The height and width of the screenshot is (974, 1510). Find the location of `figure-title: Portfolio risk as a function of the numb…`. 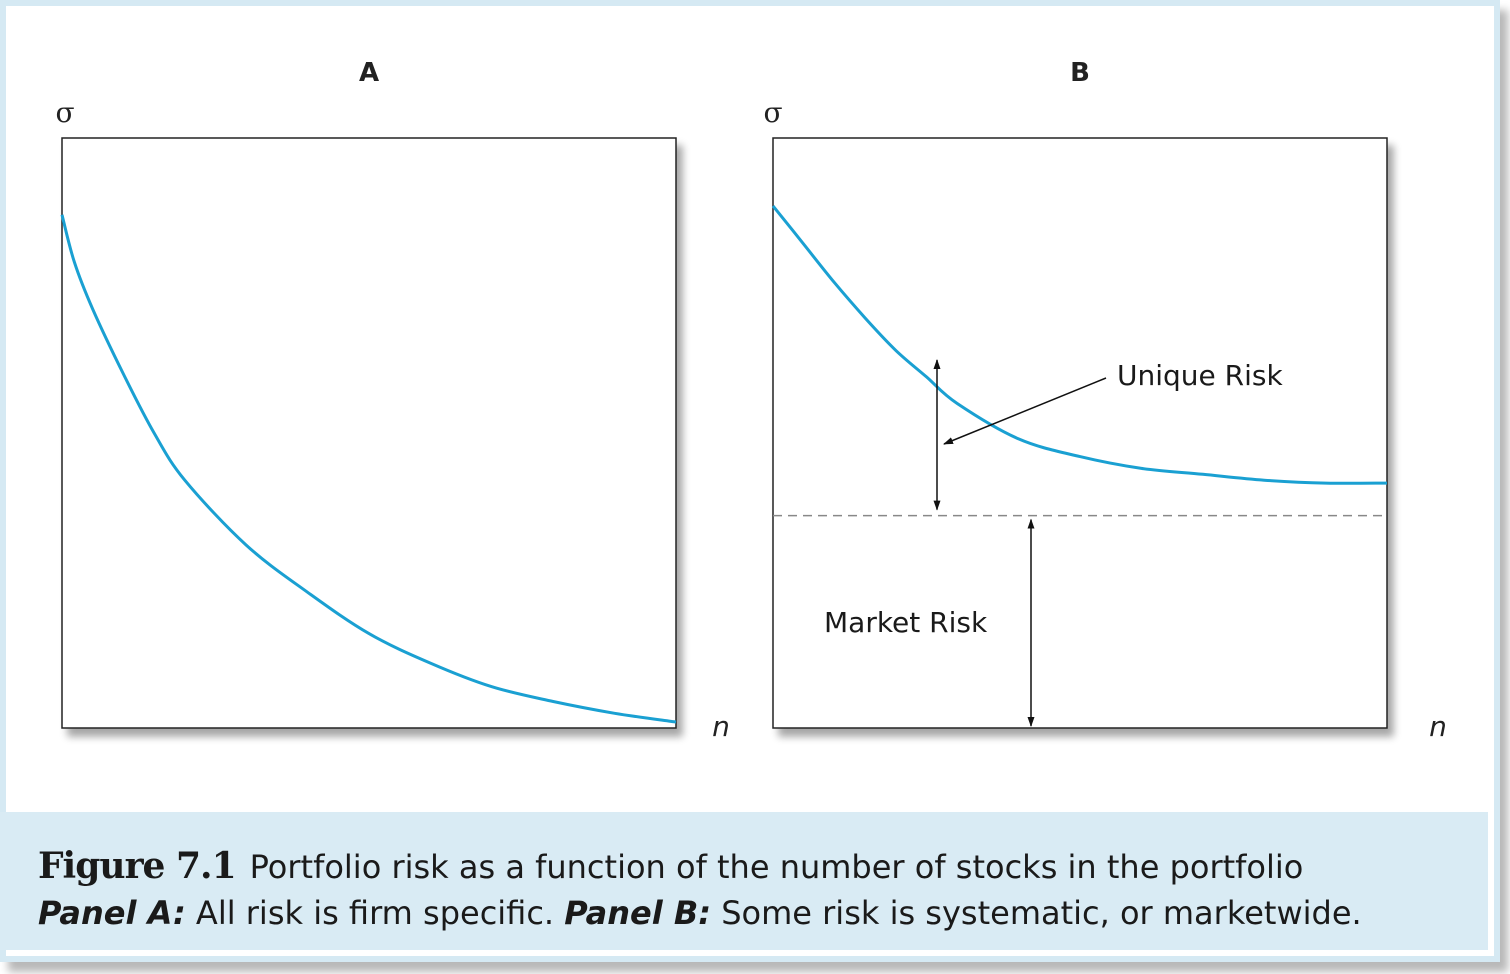

figure-title: Portfolio risk as a function of the numb… is located at coordinates (776, 867).